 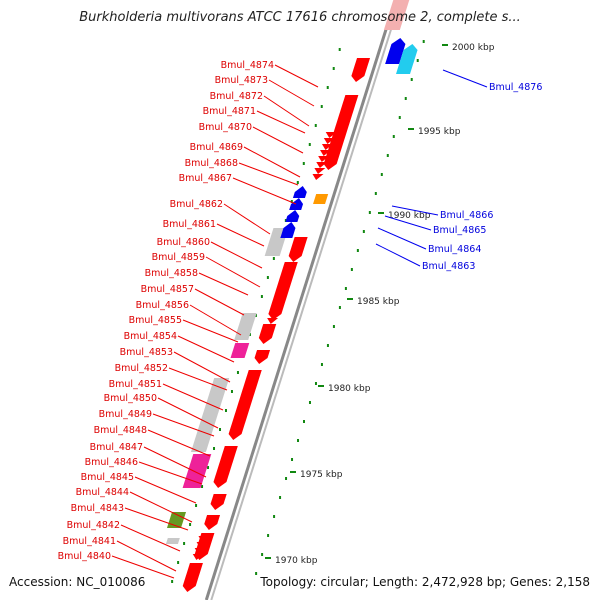 What do you see at coordinates (448, 266) in the screenshot?
I see `forward-gene-label: Bmul_4863` at bounding box center [448, 266].